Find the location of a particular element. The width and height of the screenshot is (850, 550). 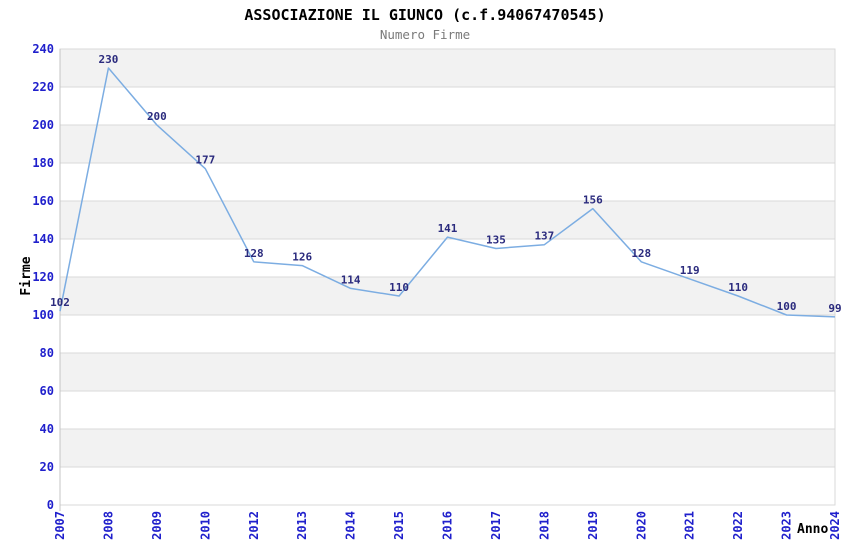

x-tick-label: 2013 is located at coordinates (302, 525).